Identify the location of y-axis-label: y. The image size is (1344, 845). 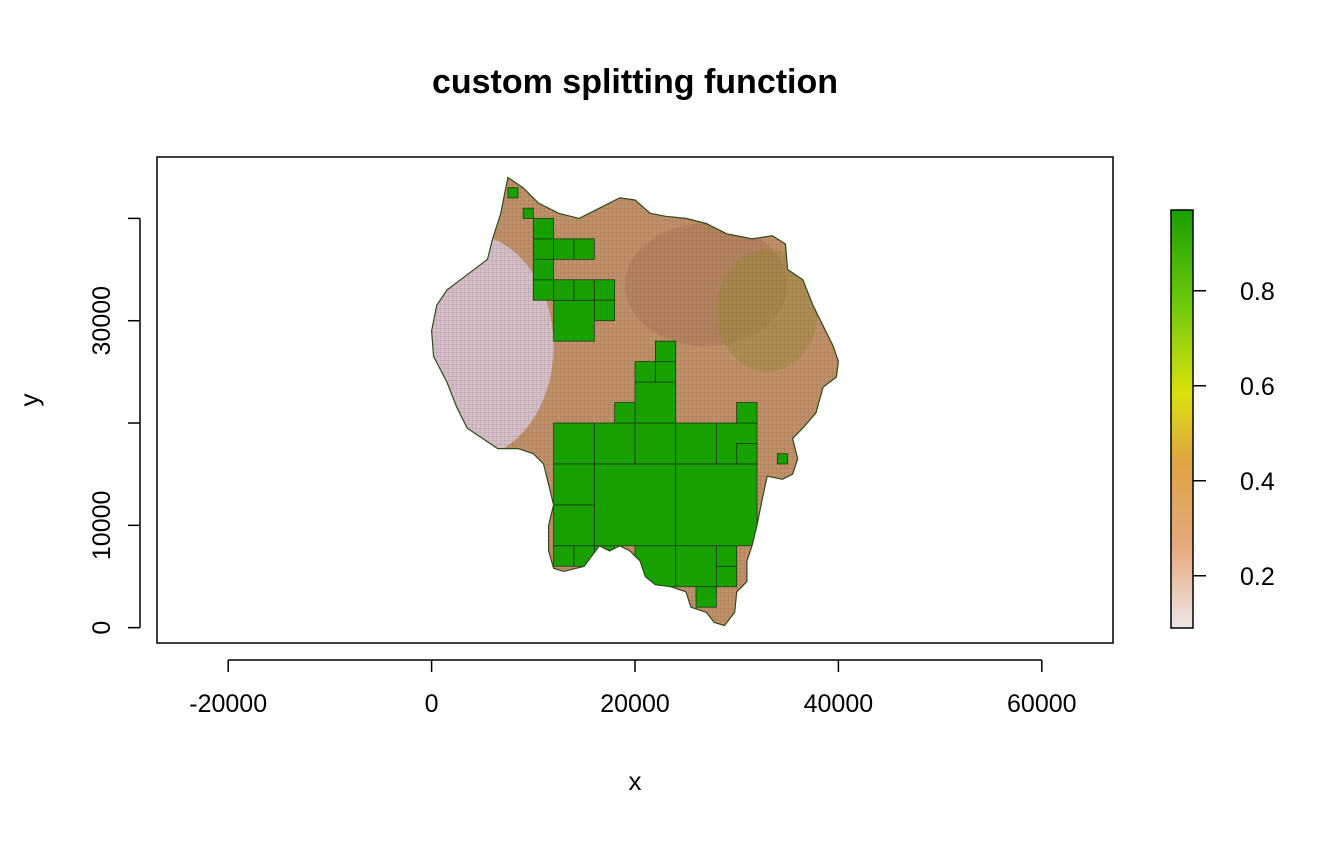
(29, 400).